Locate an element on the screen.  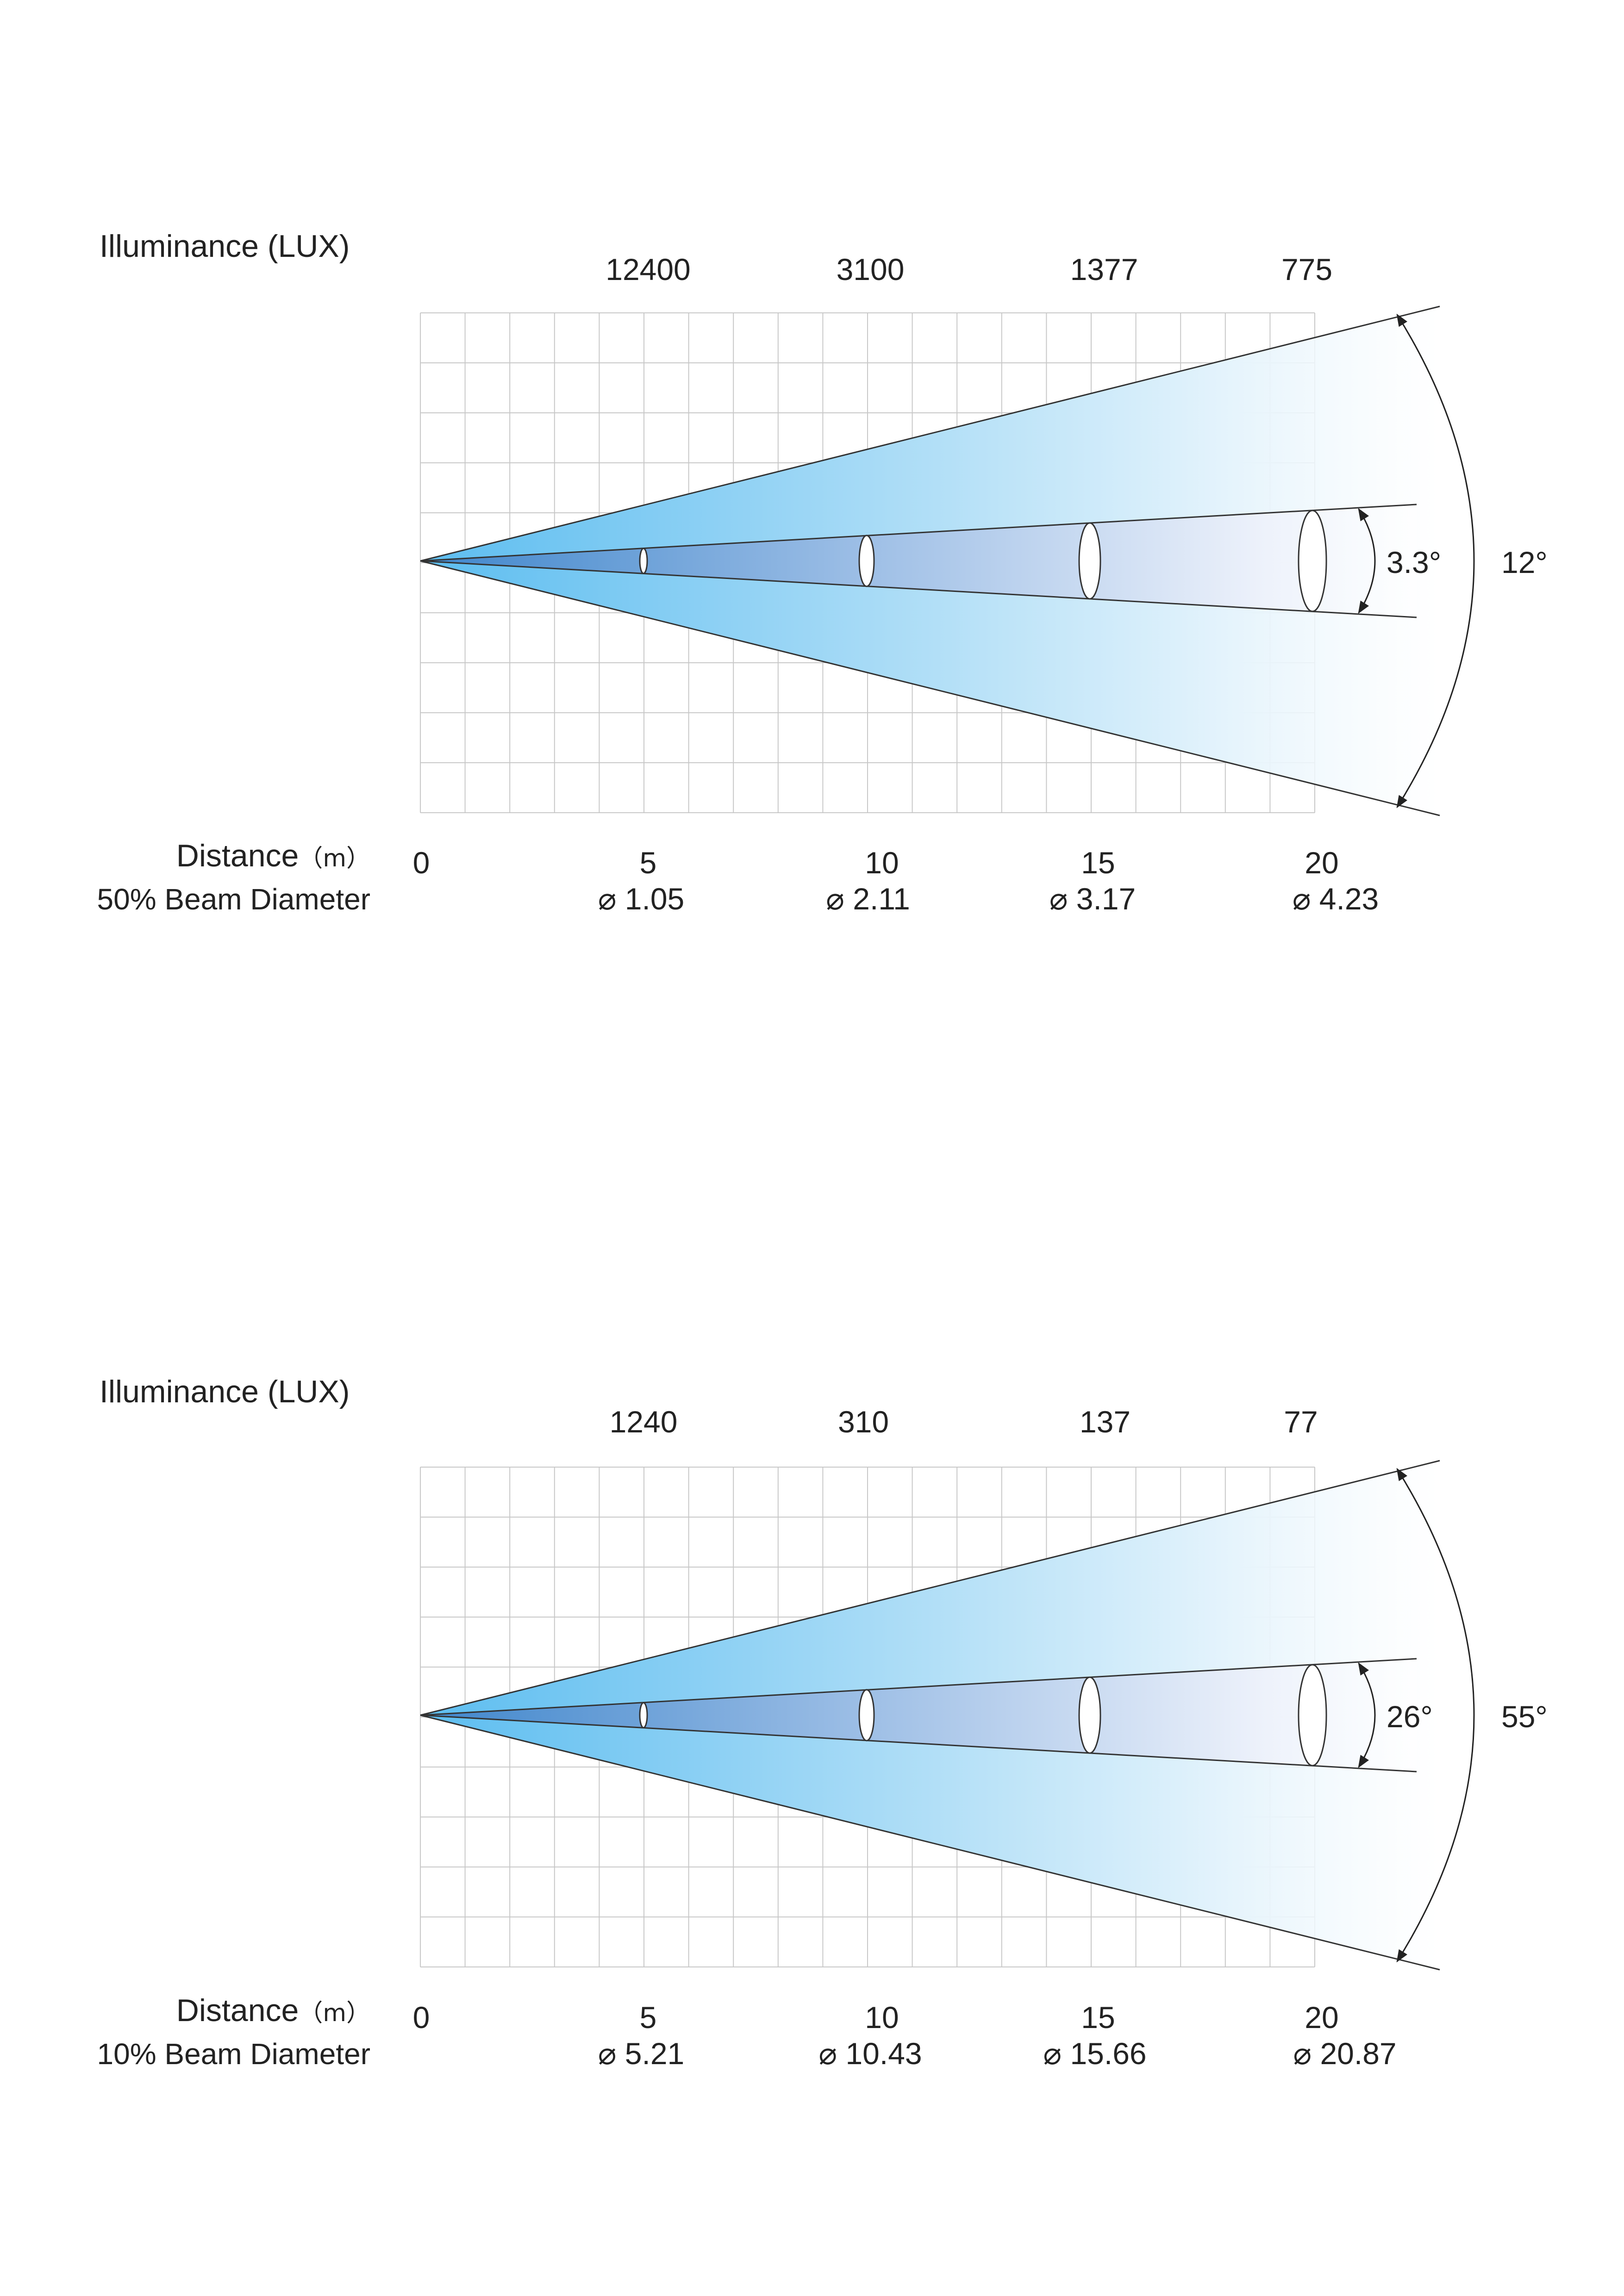
lux-values: 12400 3100 1377 775 is located at coordinates (969, 269).